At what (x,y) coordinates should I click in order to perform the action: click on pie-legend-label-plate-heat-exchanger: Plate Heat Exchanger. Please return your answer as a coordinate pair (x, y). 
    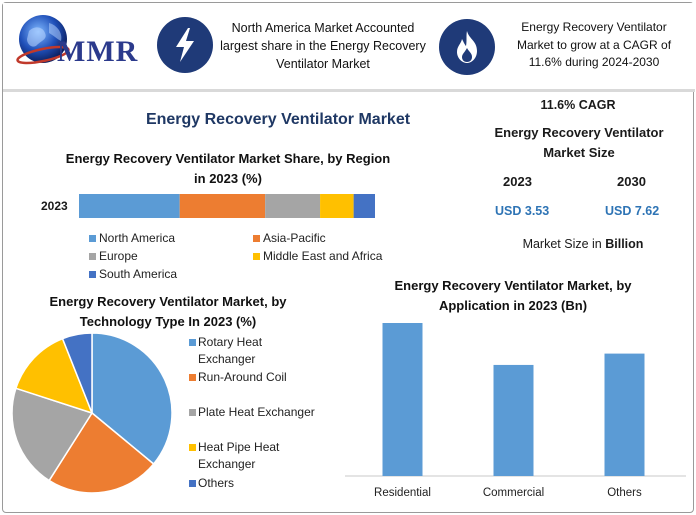
    Looking at the image, I should click on (256, 412).